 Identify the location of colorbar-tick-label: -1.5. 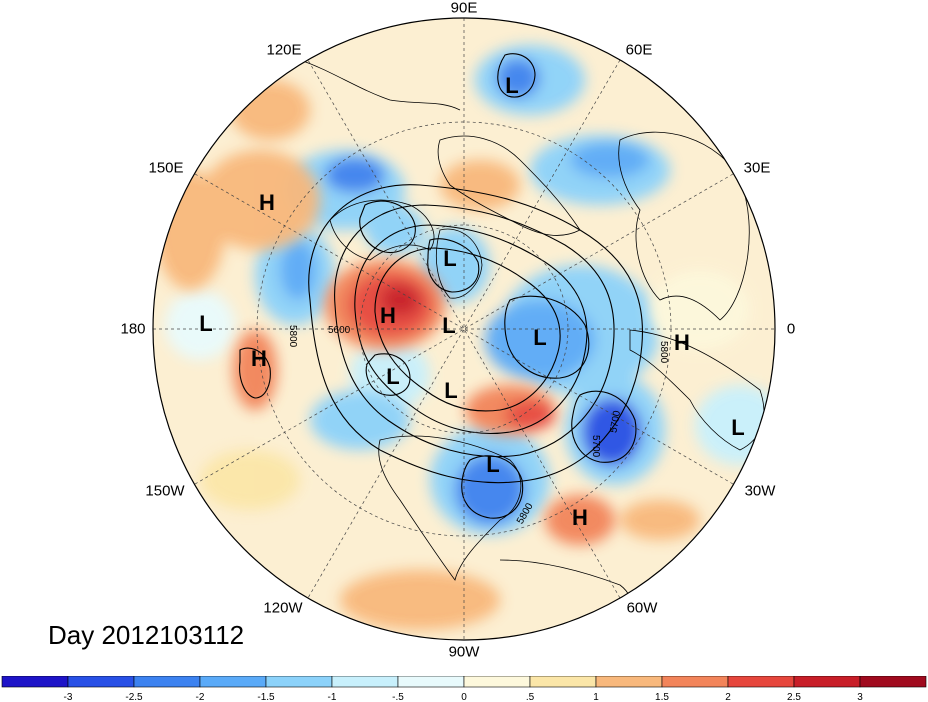
(266, 697).